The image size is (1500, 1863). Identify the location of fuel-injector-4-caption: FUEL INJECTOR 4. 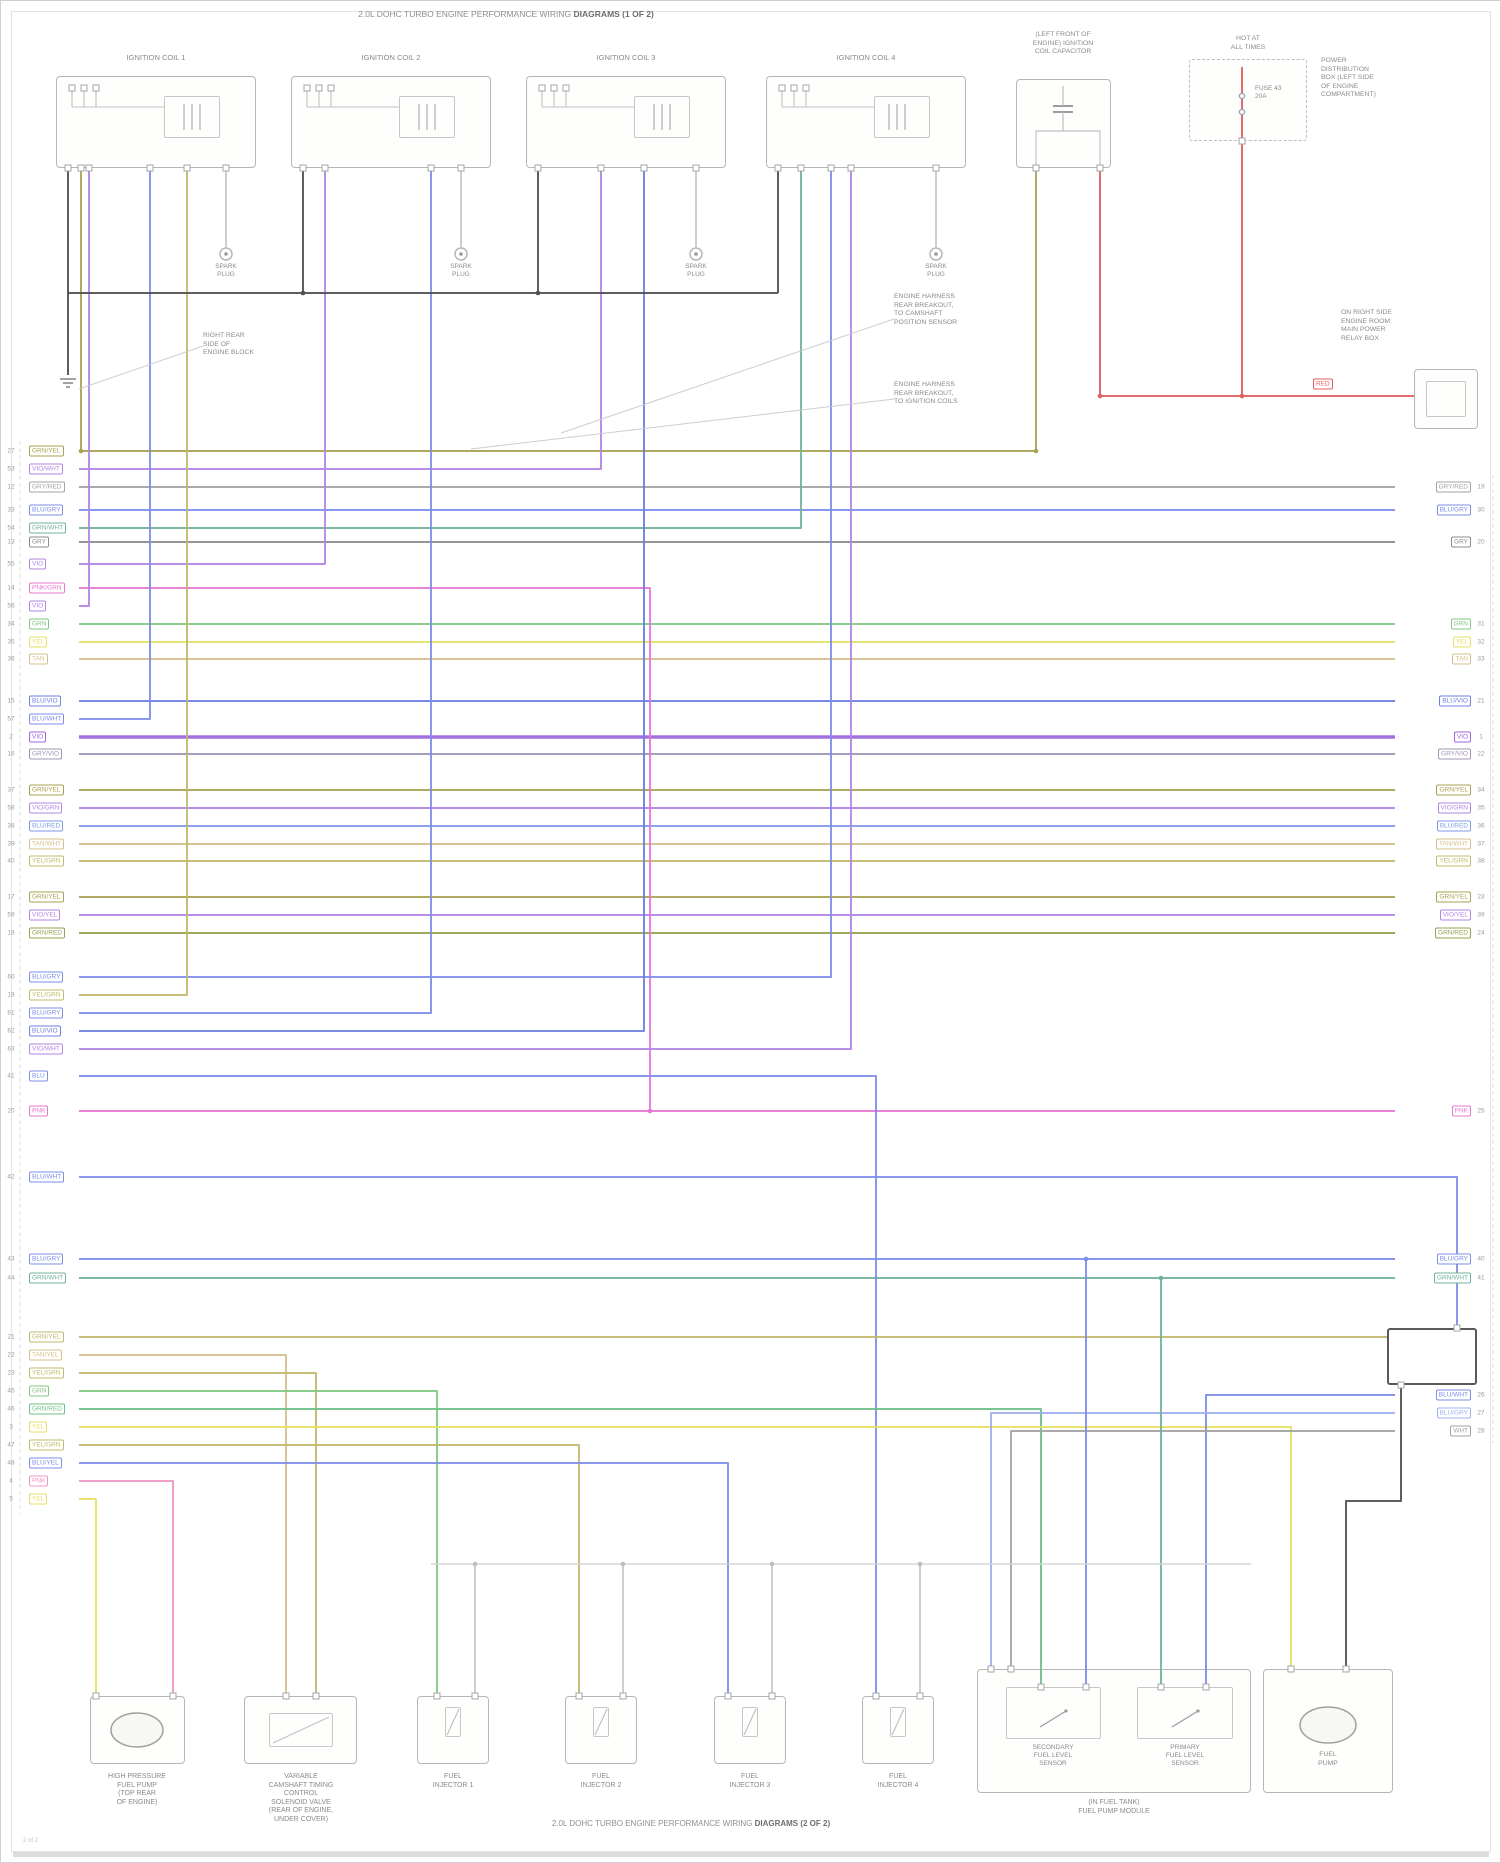
(898, 1781).